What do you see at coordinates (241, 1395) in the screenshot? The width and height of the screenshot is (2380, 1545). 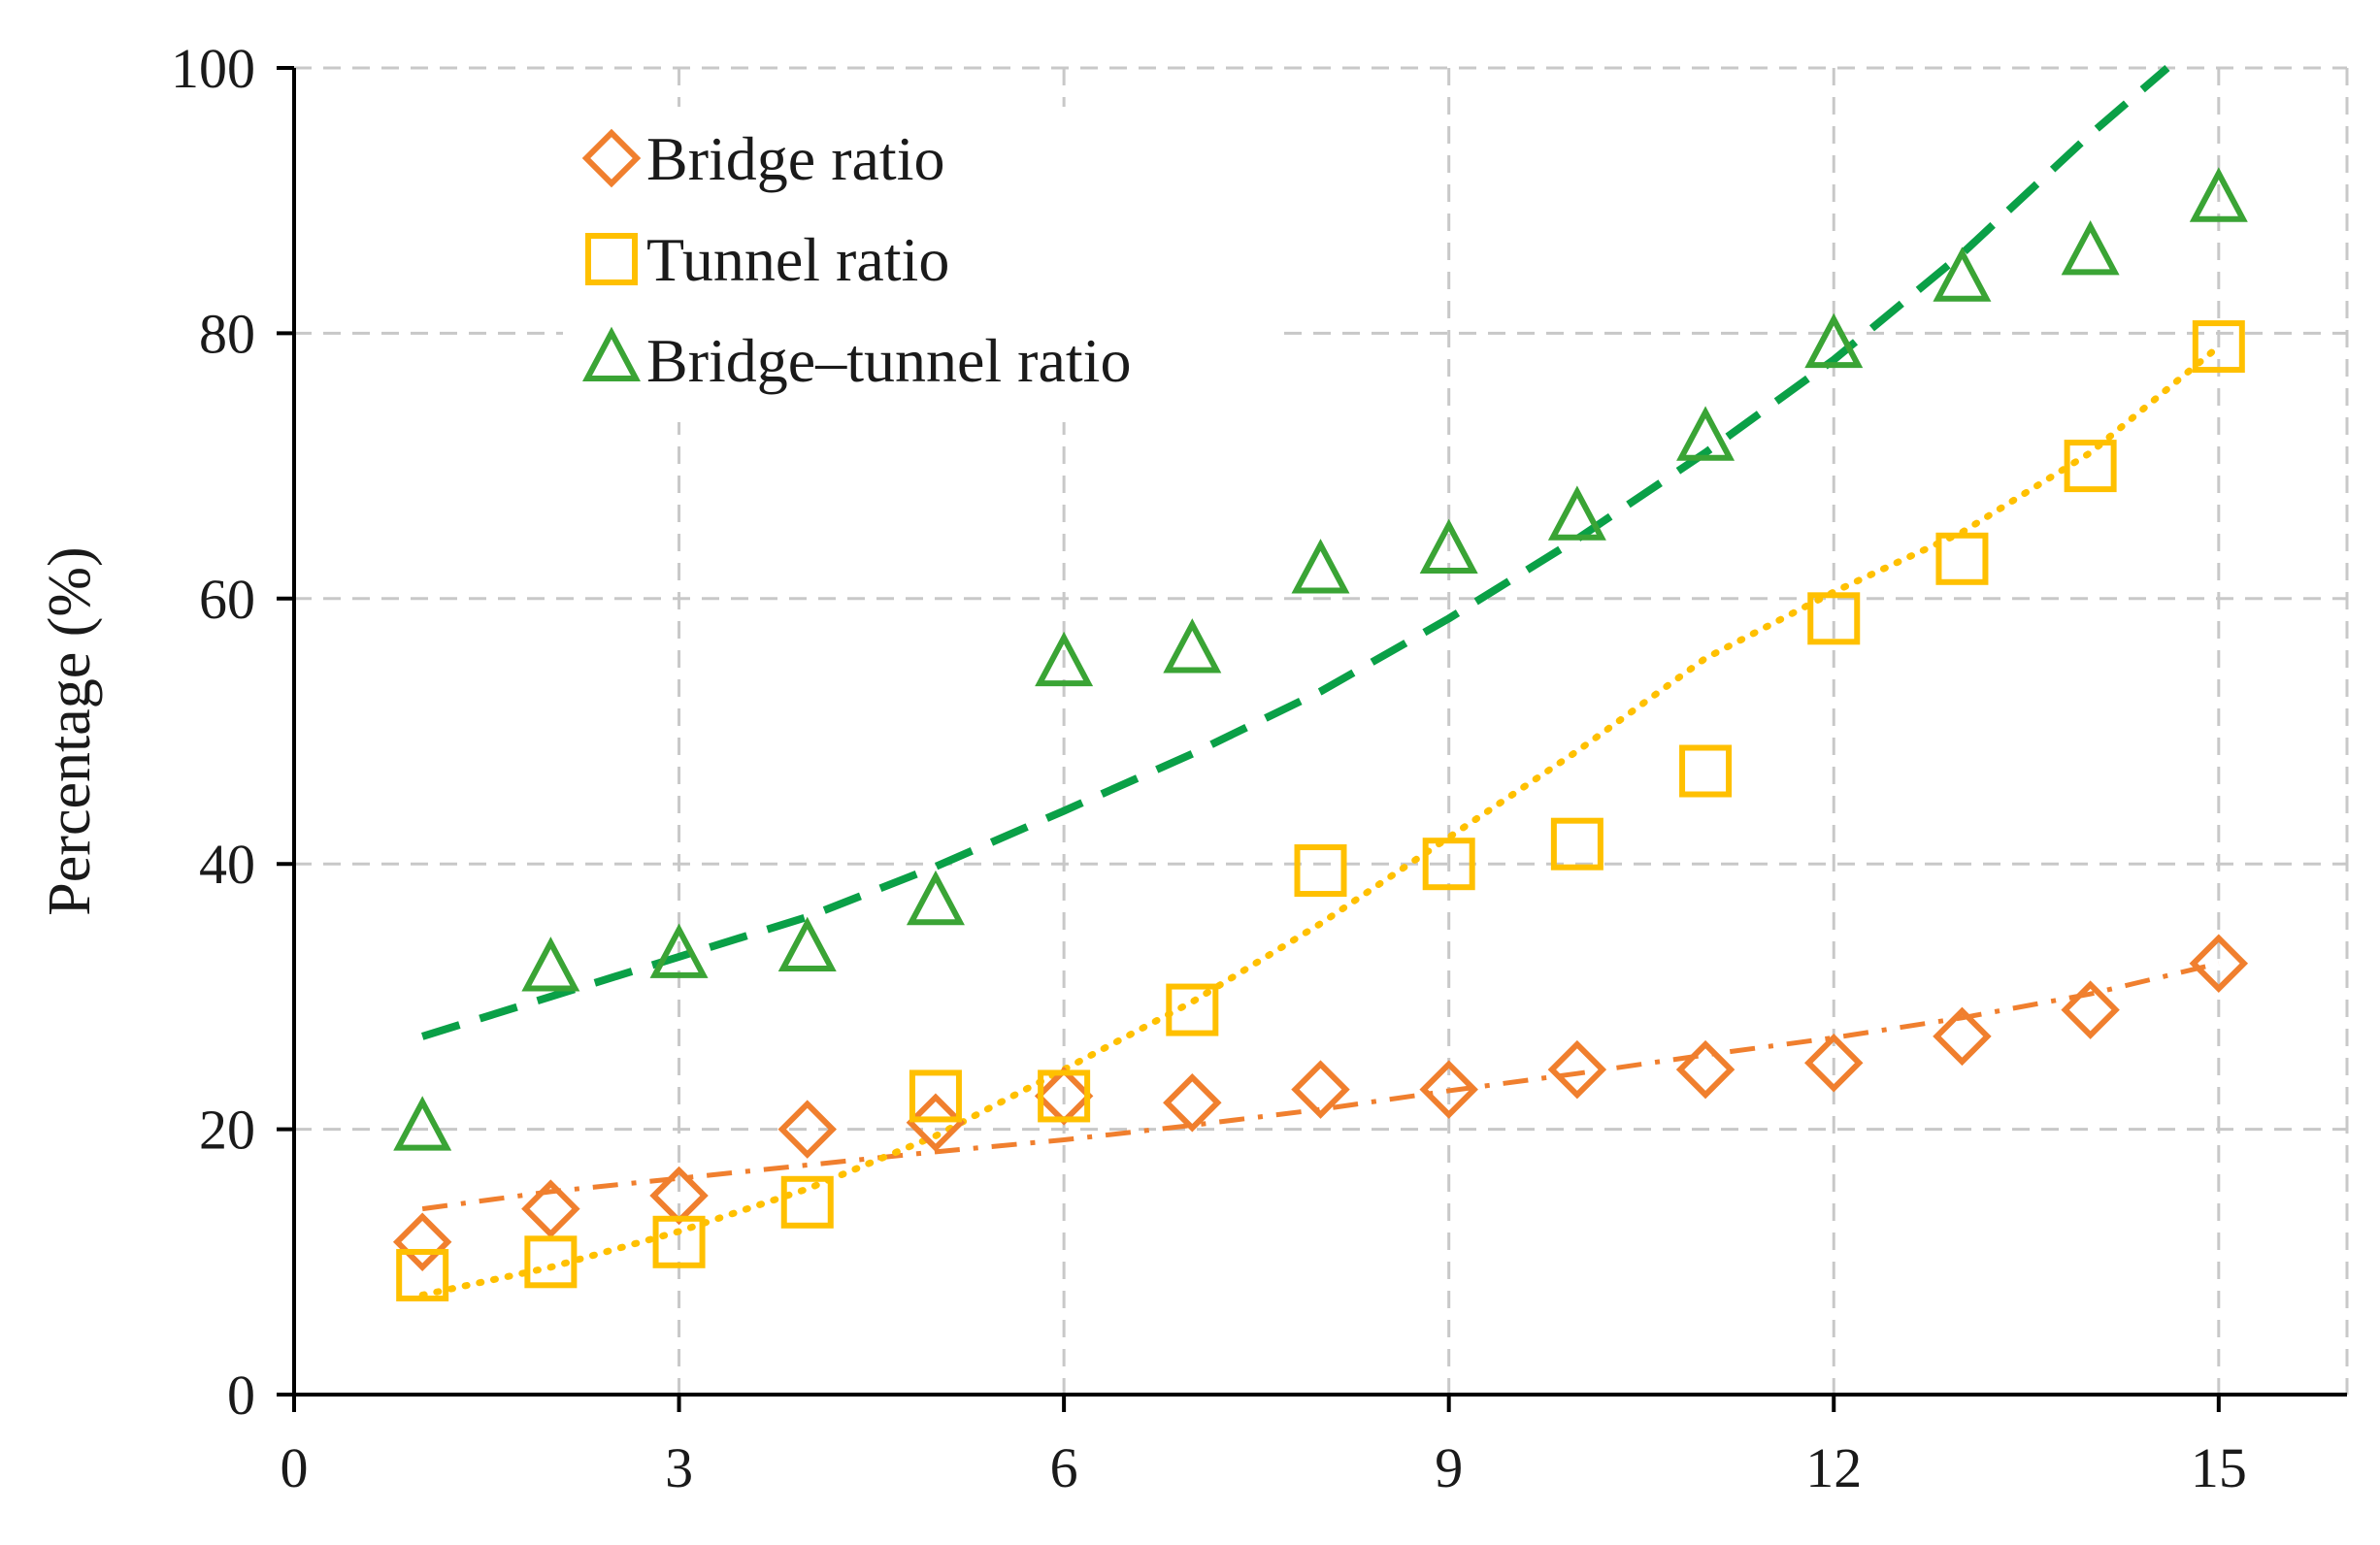 I see `y-tick-label-0: 0` at bounding box center [241, 1395].